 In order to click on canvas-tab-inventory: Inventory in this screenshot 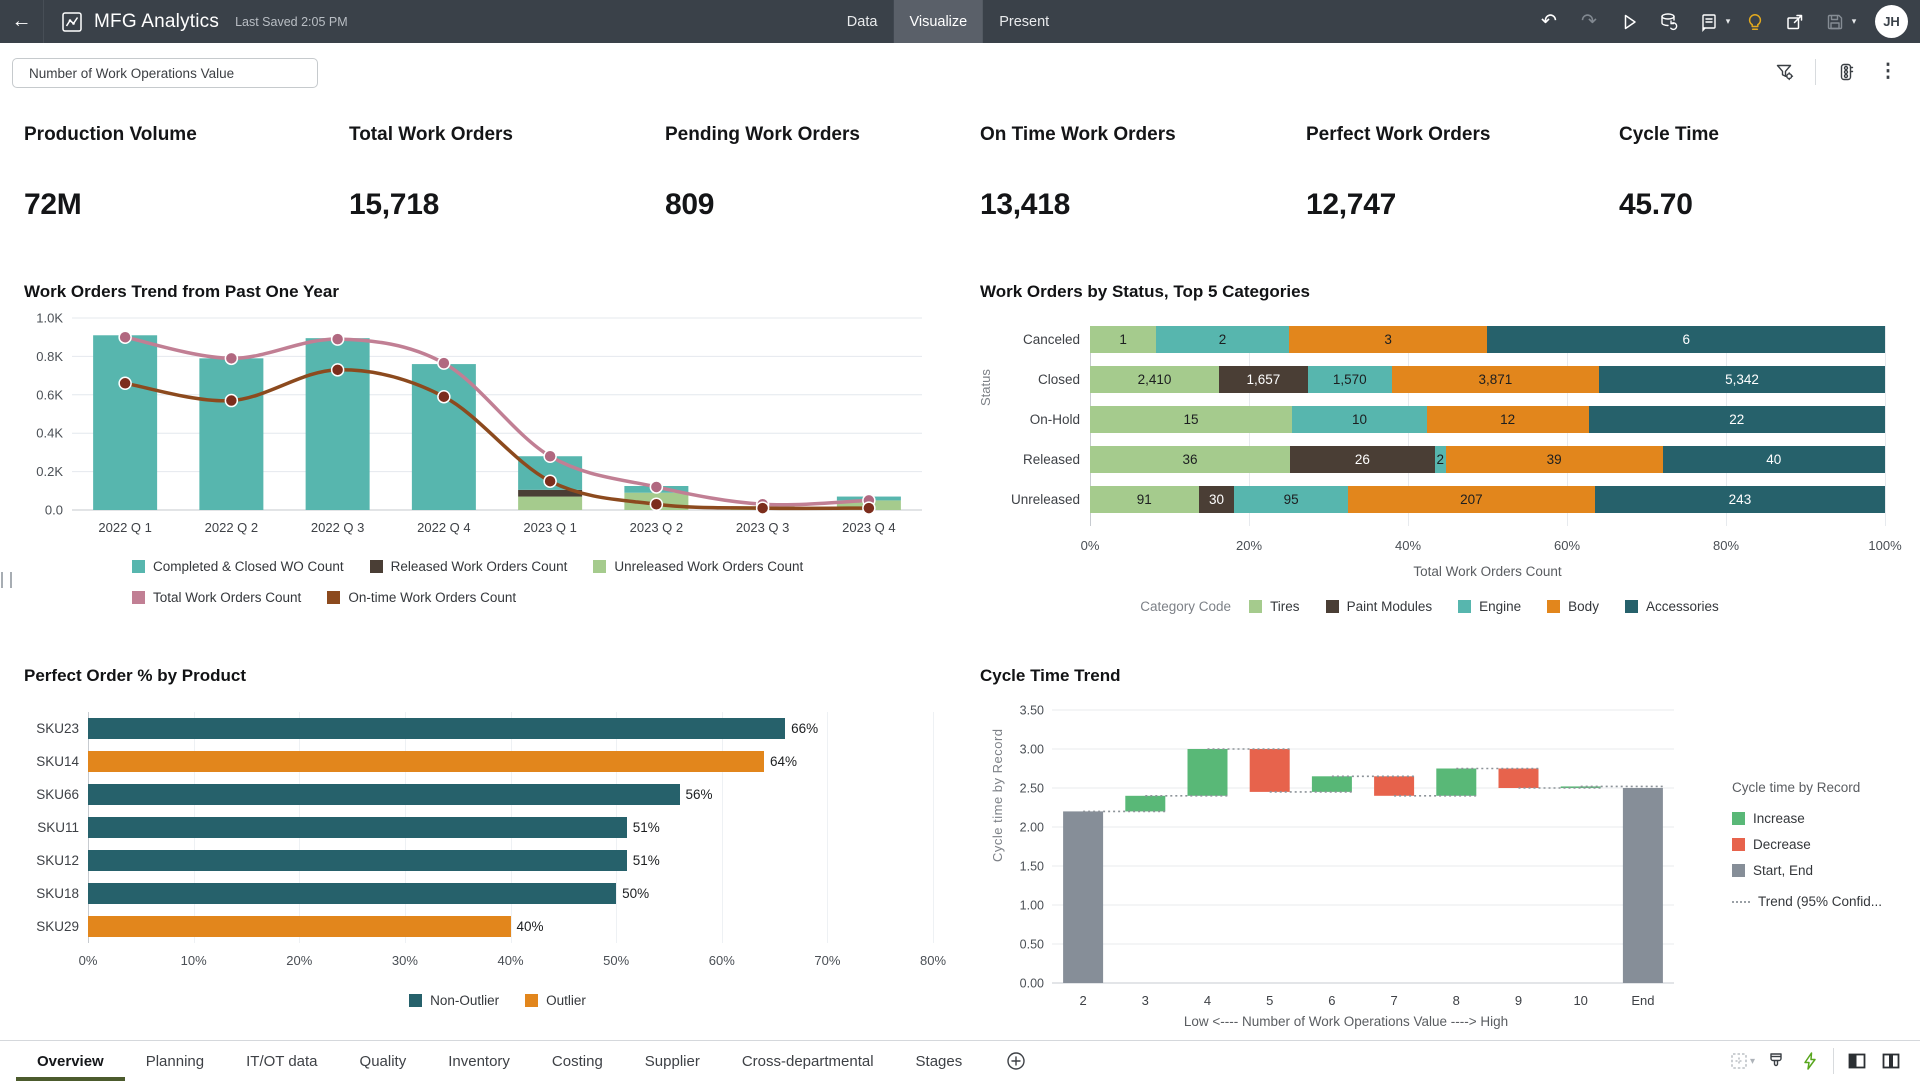, I will do `click(479, 1061)`.